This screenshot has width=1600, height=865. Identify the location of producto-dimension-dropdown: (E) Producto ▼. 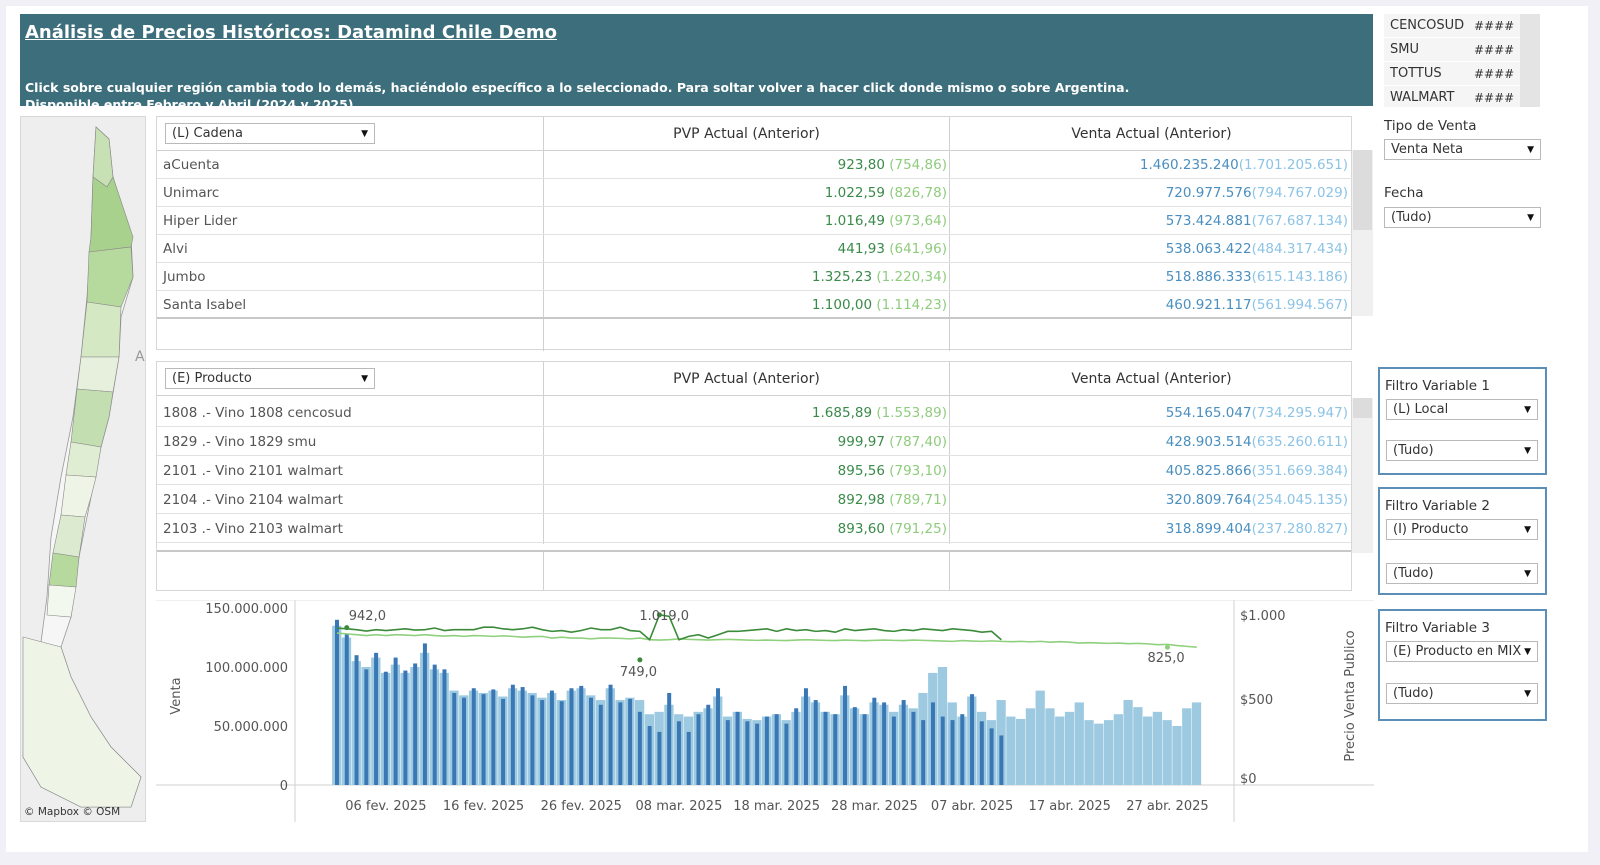
(270, 378).